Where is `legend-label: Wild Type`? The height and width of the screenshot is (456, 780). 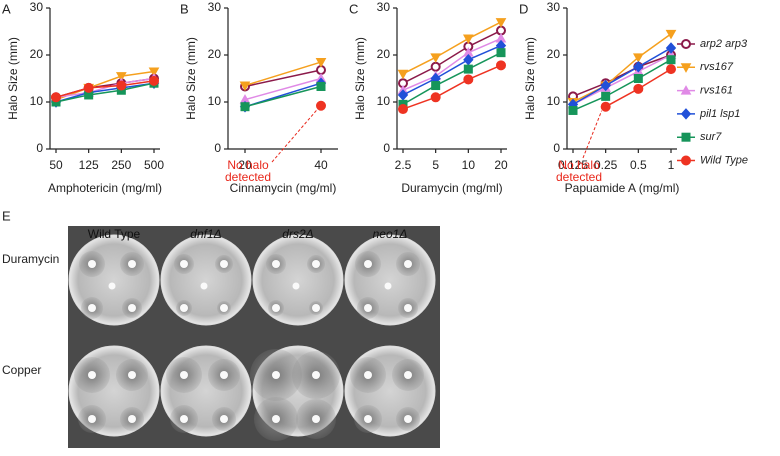 legend-label: Wild Type is located at coordinates (724, 160).